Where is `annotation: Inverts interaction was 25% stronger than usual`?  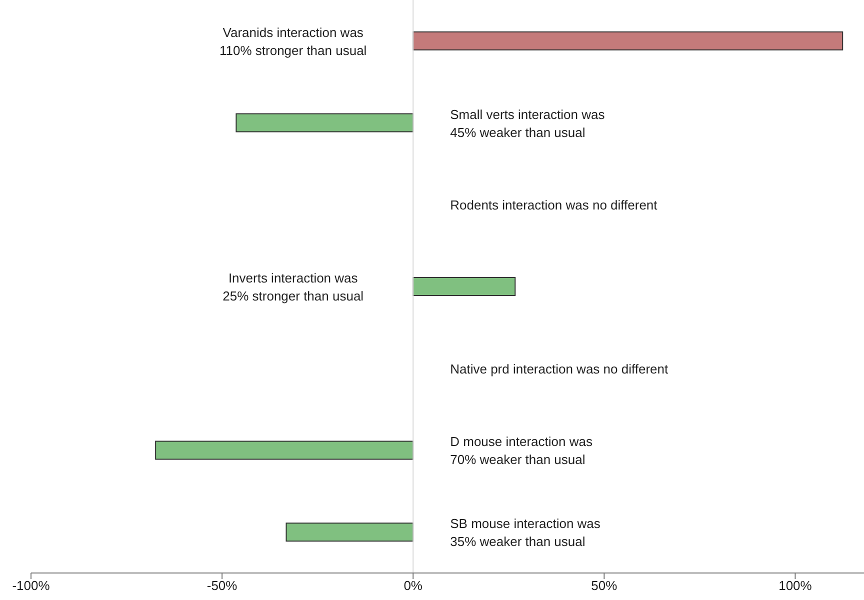 annotation: Inverts interaction was 25% stronger than usual is located at coordinates (293, 287).